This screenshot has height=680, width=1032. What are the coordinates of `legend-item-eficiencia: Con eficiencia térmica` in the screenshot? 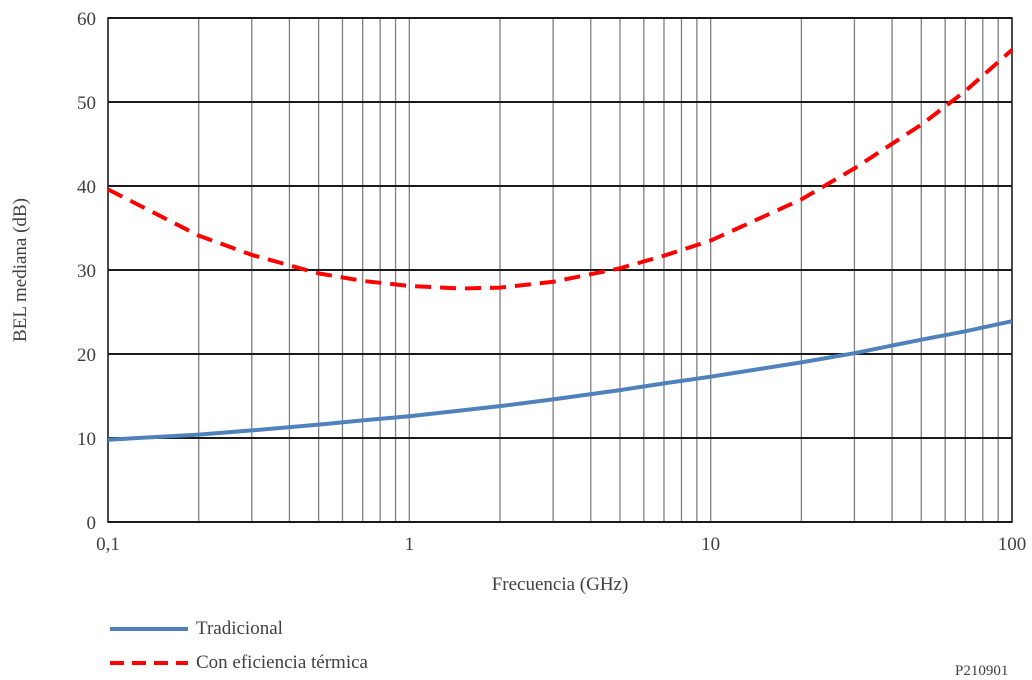 It's located at (239, 663).